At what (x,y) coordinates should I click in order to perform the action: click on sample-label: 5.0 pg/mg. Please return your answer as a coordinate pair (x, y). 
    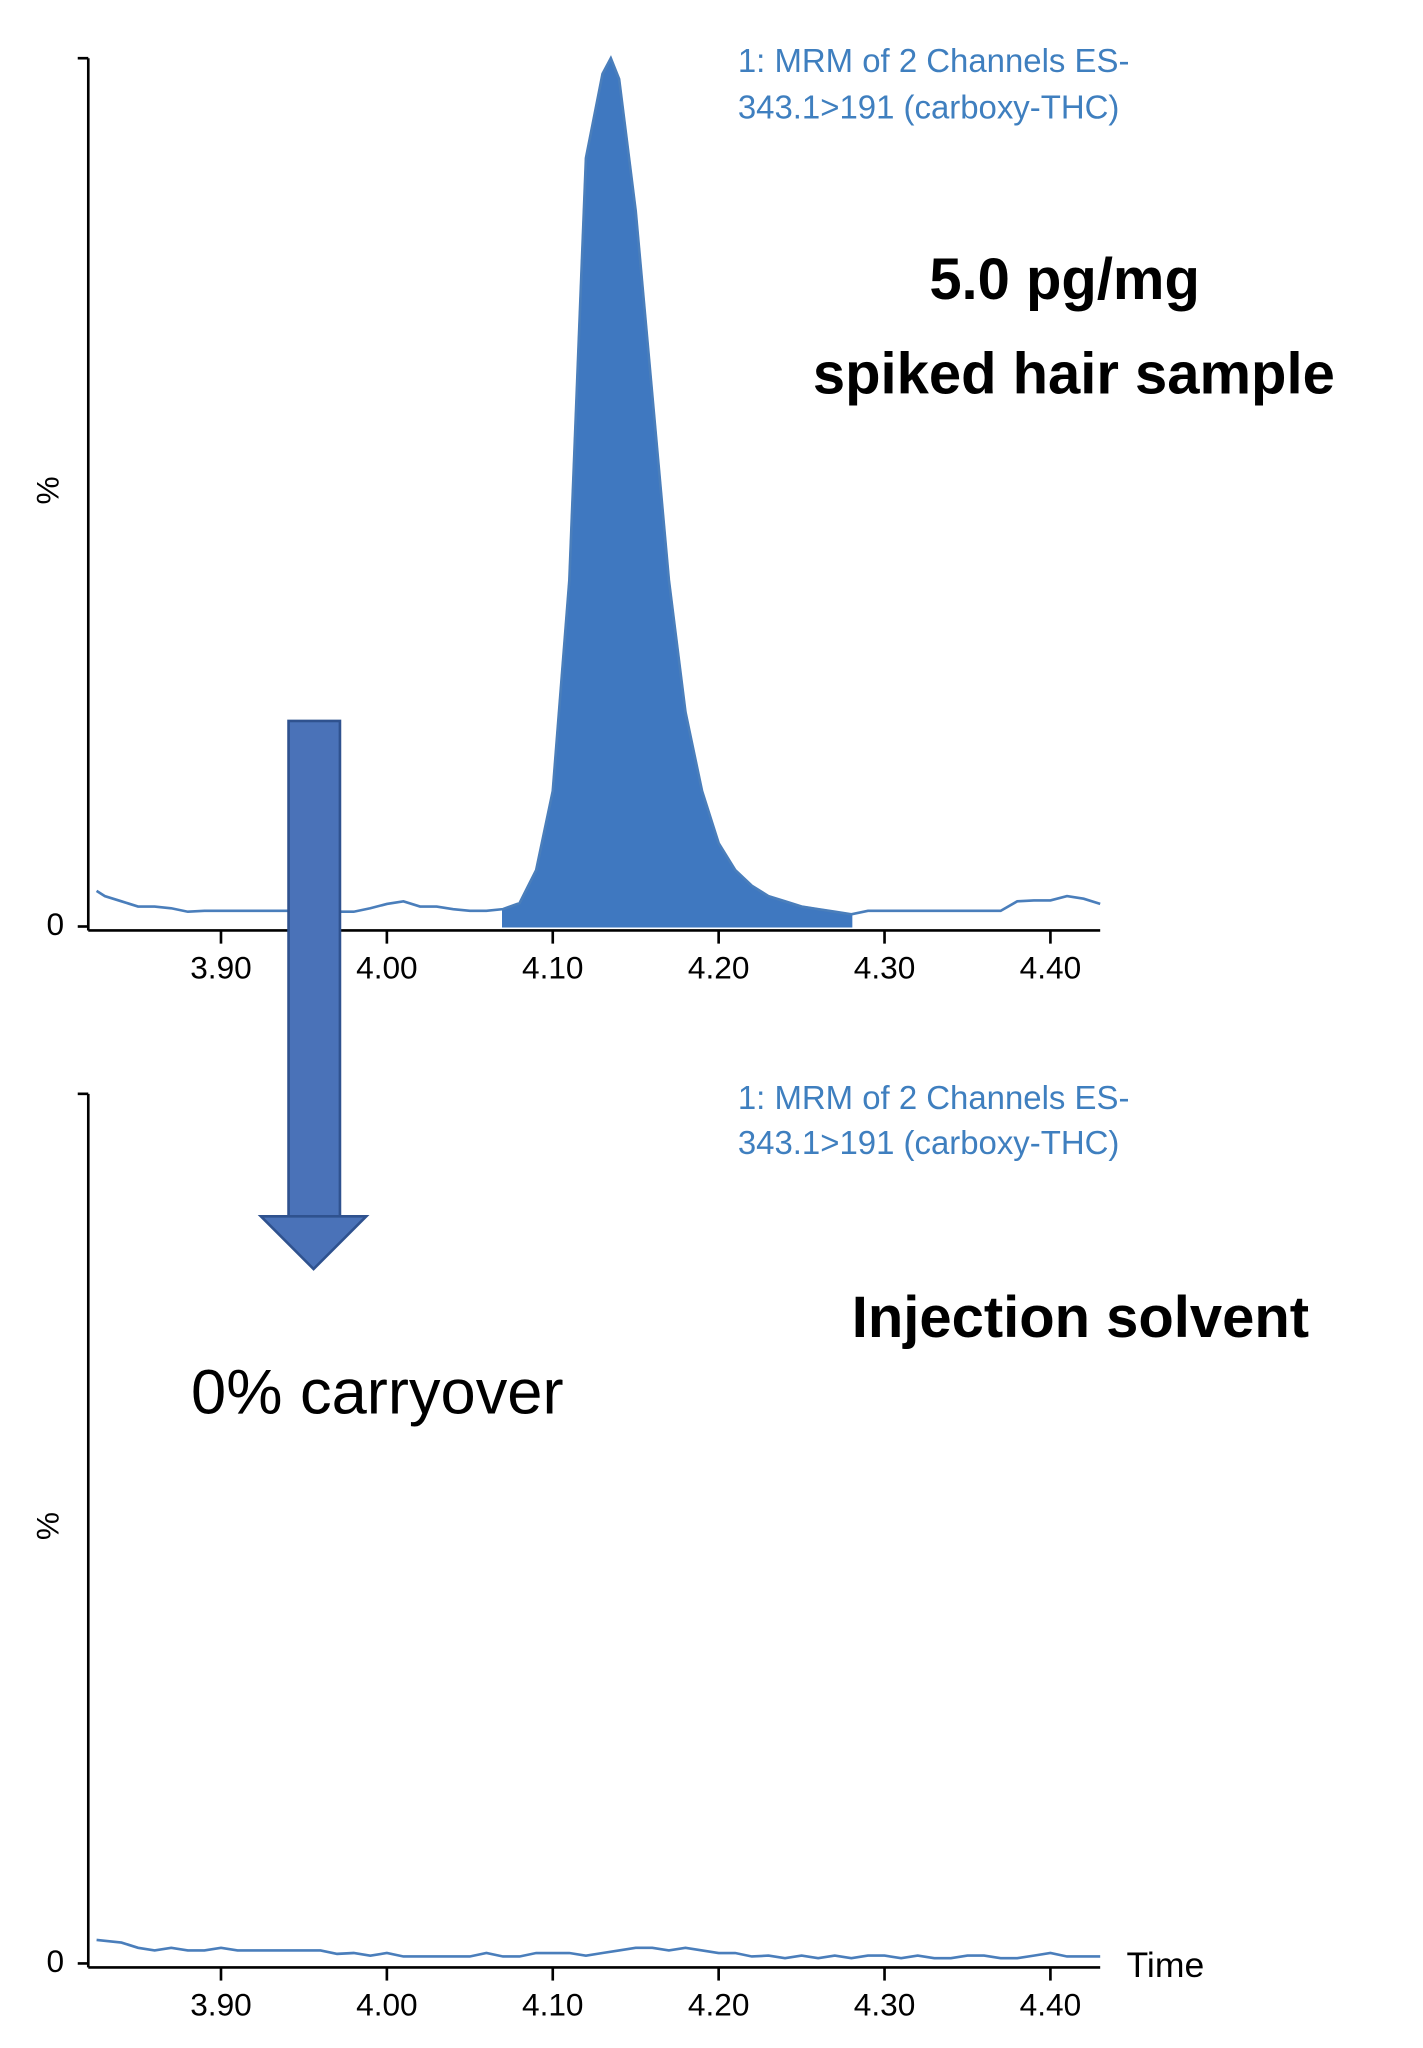
    Looking at the image, I should click on (1064, 280).